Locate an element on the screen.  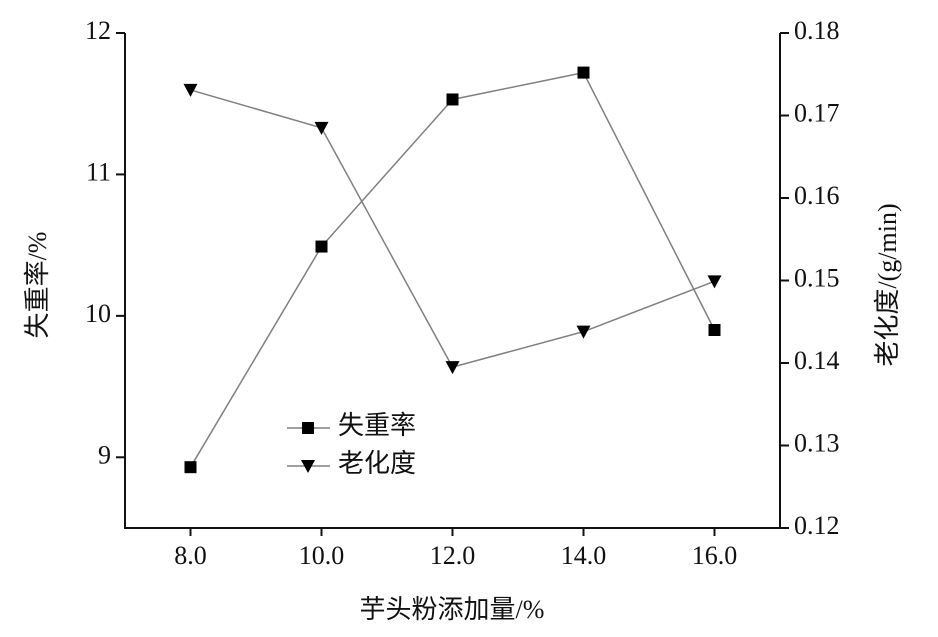
x-tick-label: 10.0 is located at coordinates (322, 555).